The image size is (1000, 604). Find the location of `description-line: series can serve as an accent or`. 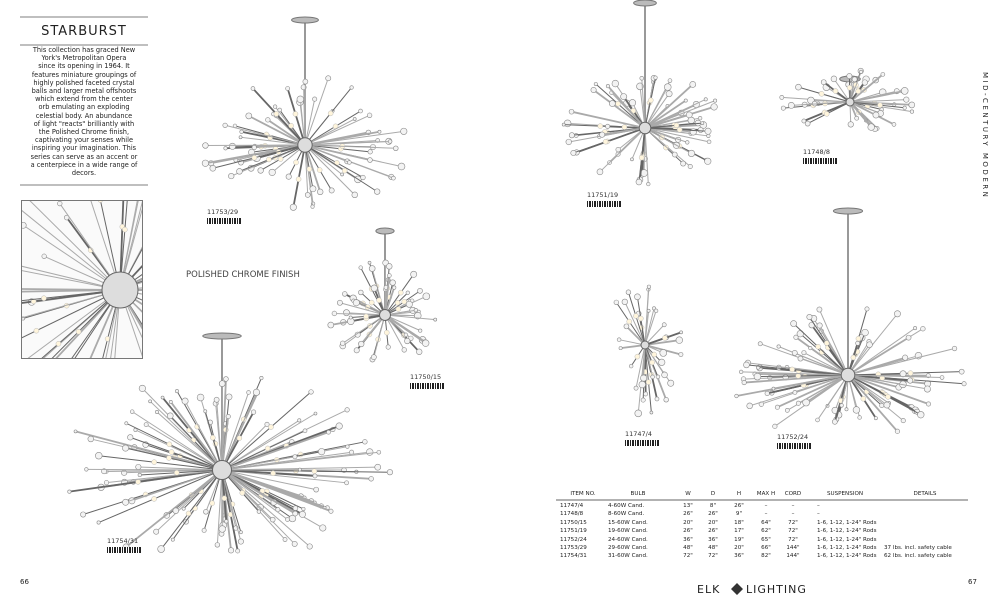

description-line: series can serve as an accent or is located at coordinates (84, 156).